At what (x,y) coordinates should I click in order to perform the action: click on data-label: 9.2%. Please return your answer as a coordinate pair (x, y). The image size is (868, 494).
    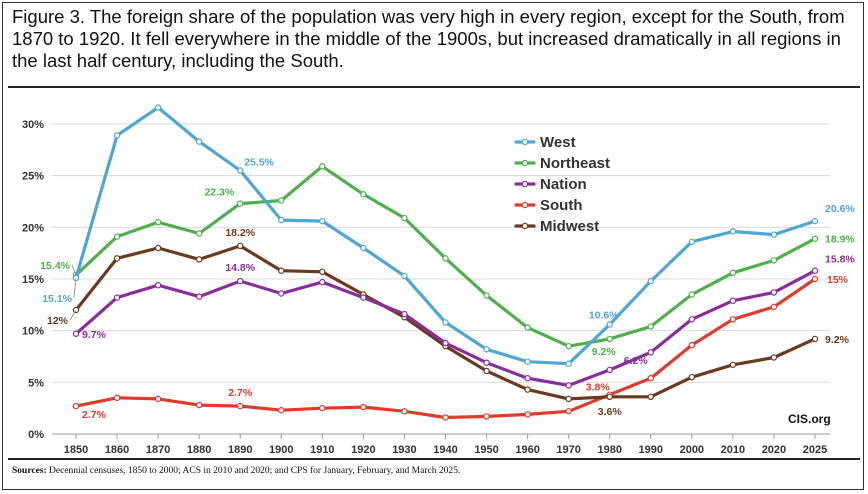
    Looking at the image, I should click on (604, 352).